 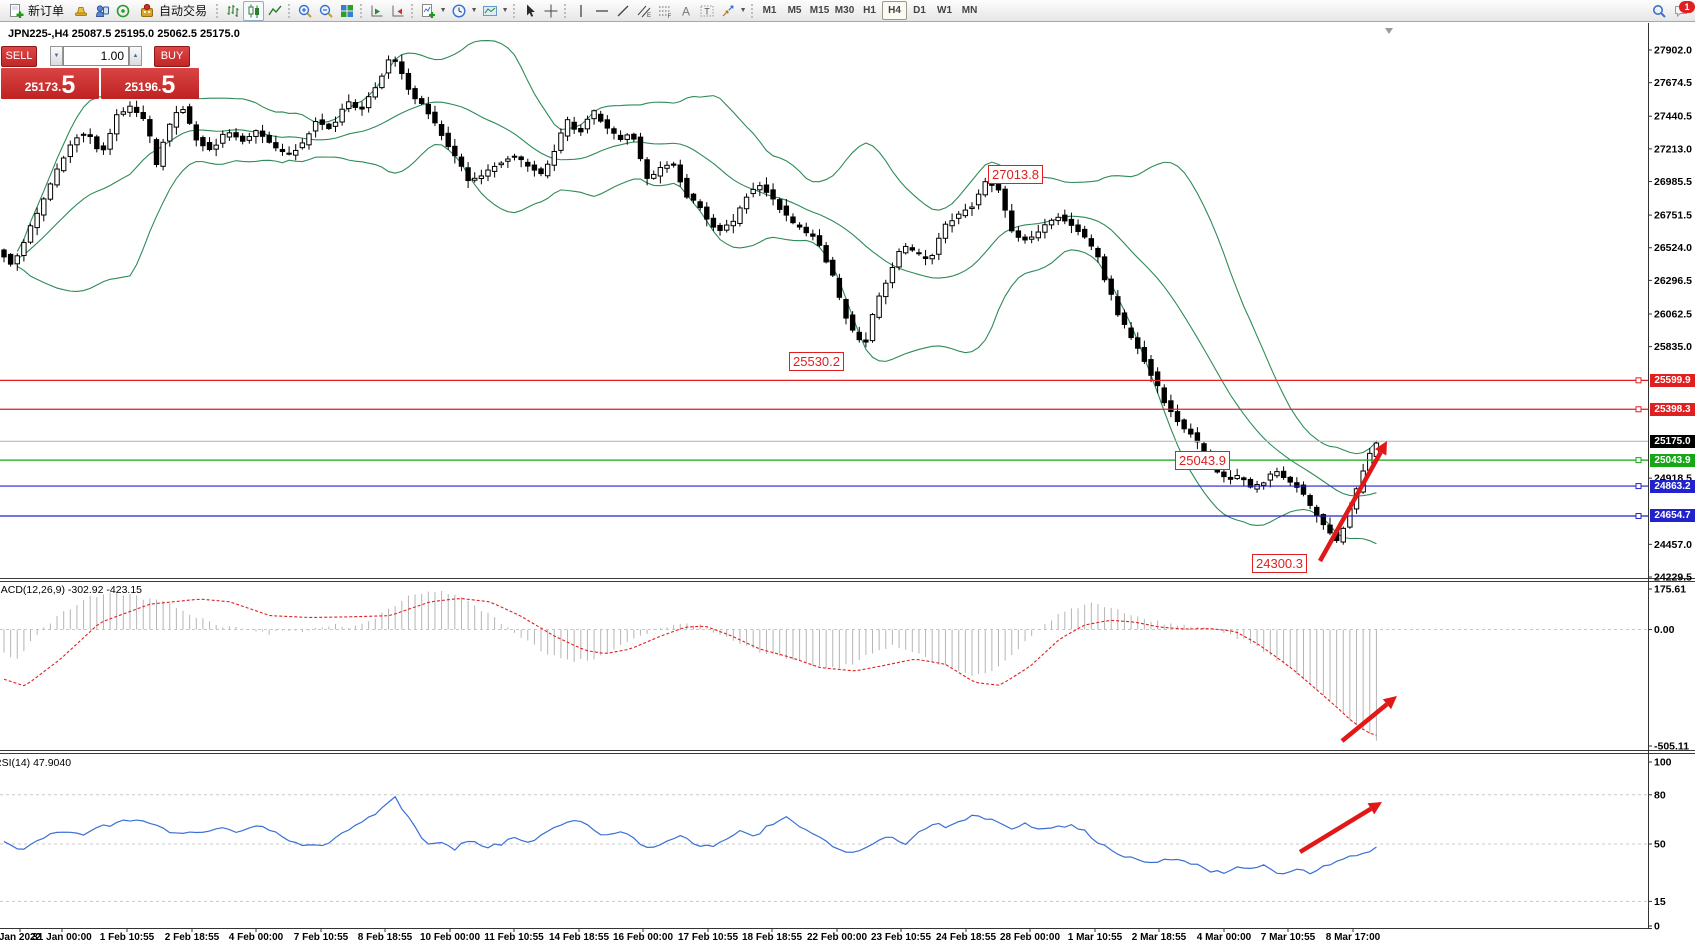 I want to click on new-order-button: 新订单, so click(x=36, y=11).